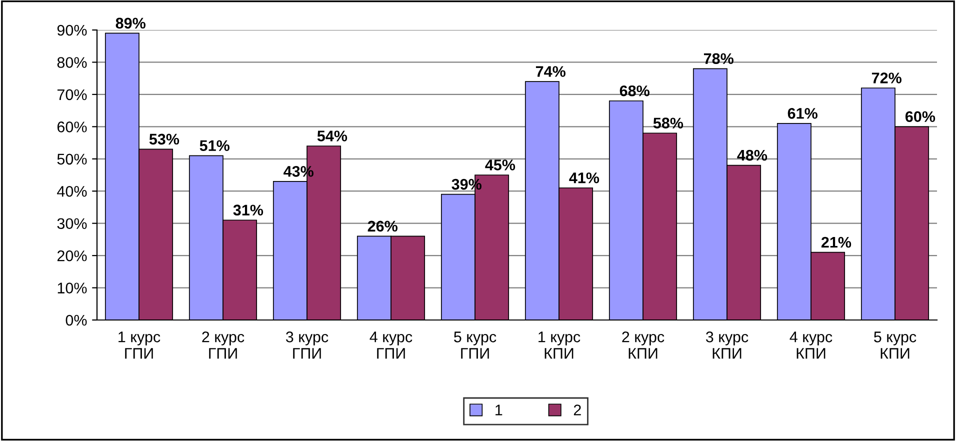 This screenshot has width=956, height=441. I want to click on x-tick-label: 3 курс ГПИ, so click(307, 345).